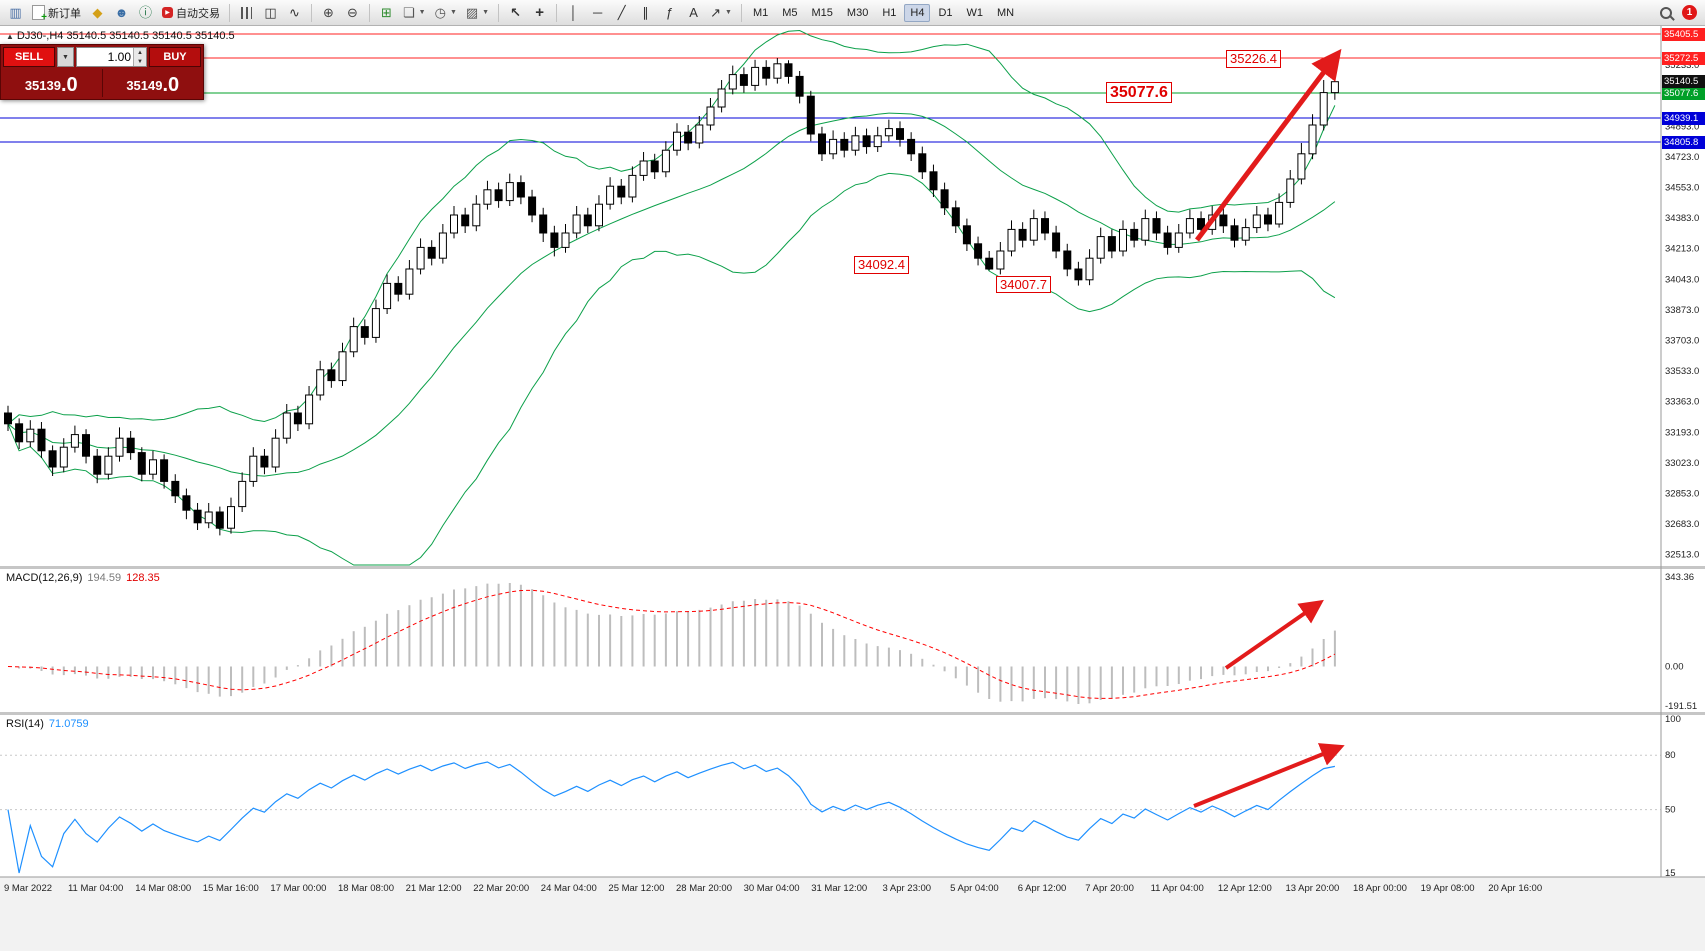 Image resolution: width=1705 pixels, height=951 pixels. I want to click on fibonacci-icon: ƒ, so click(669, 12).